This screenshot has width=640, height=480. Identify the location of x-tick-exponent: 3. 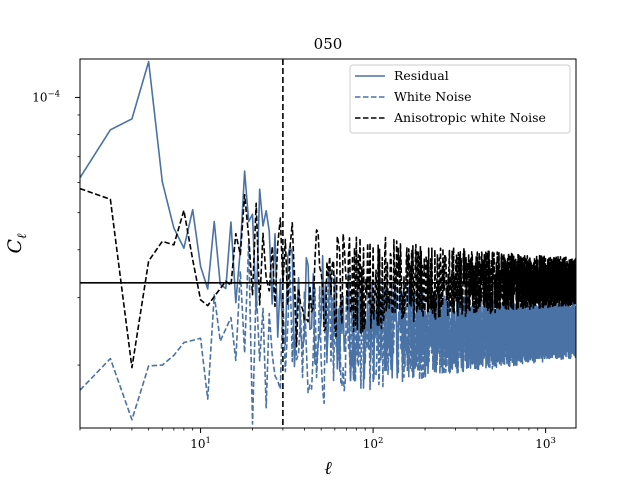
(553, 441).